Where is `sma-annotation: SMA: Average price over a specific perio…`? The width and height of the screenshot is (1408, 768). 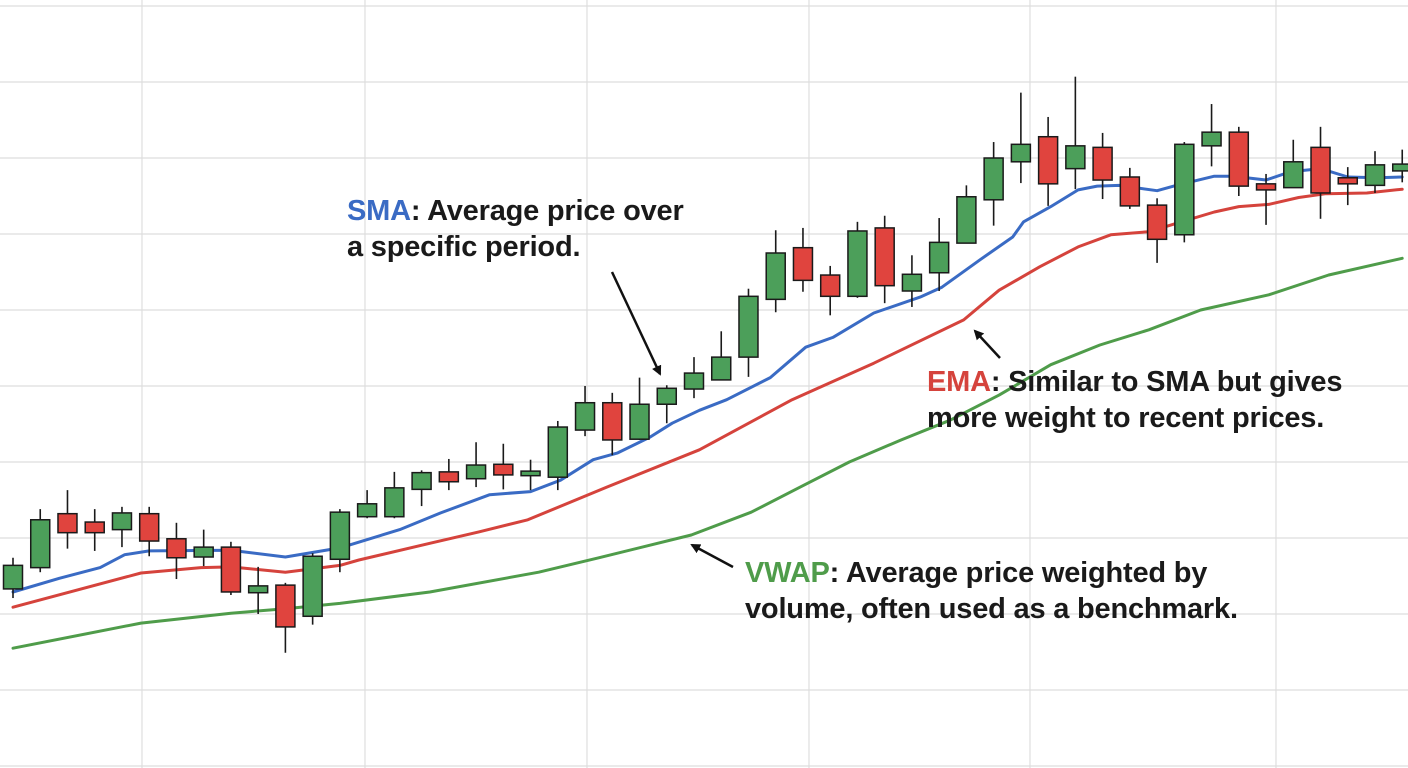
sma-annotation: SMA: Average price over a specific perio… is located at coordinates (515, 229).